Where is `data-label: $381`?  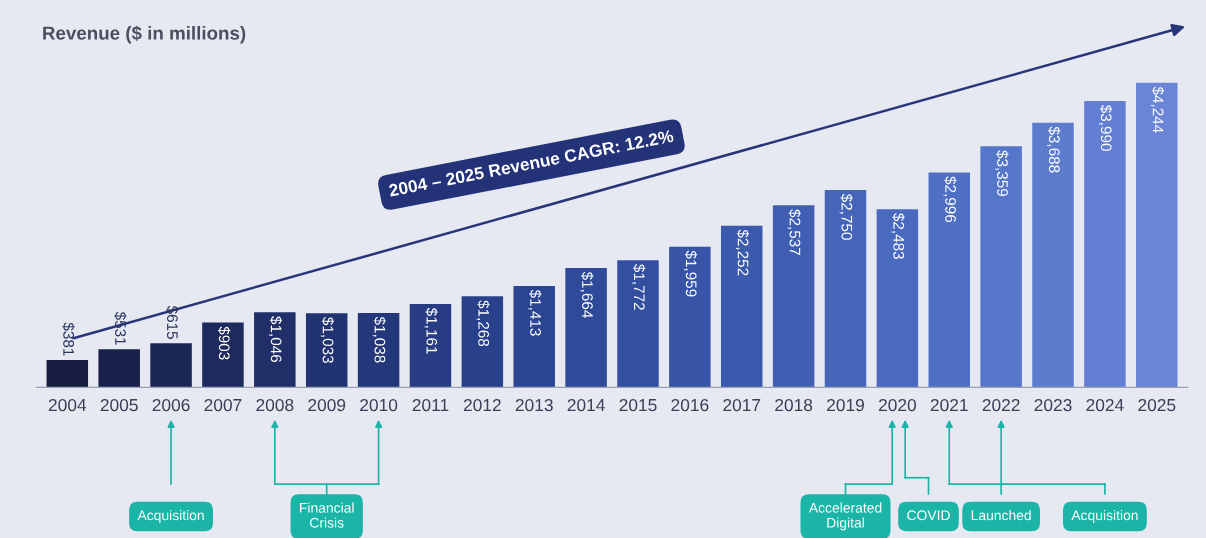 data-label: $381 is located at coordinates (68, 339).